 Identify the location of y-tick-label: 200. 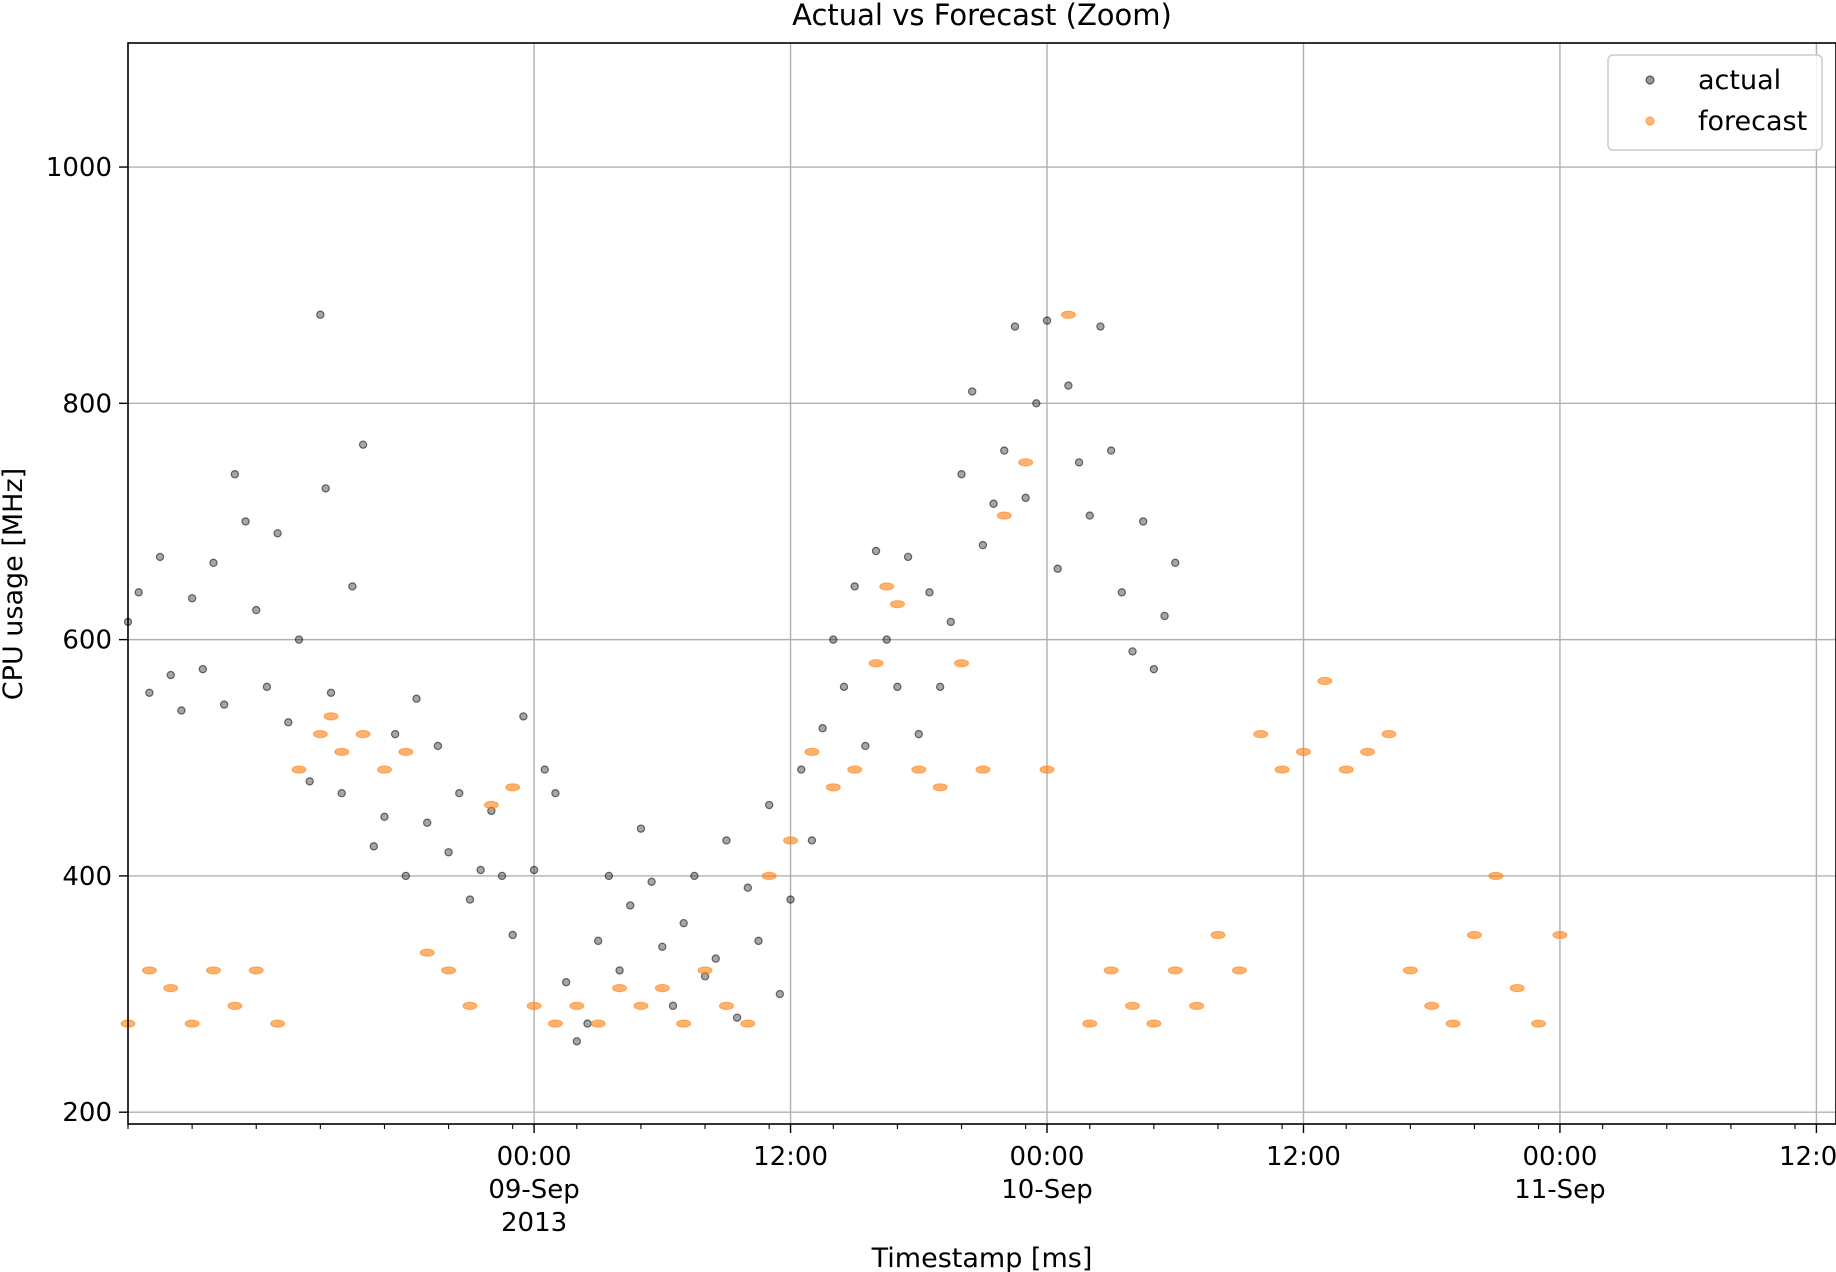
(87, 1113).